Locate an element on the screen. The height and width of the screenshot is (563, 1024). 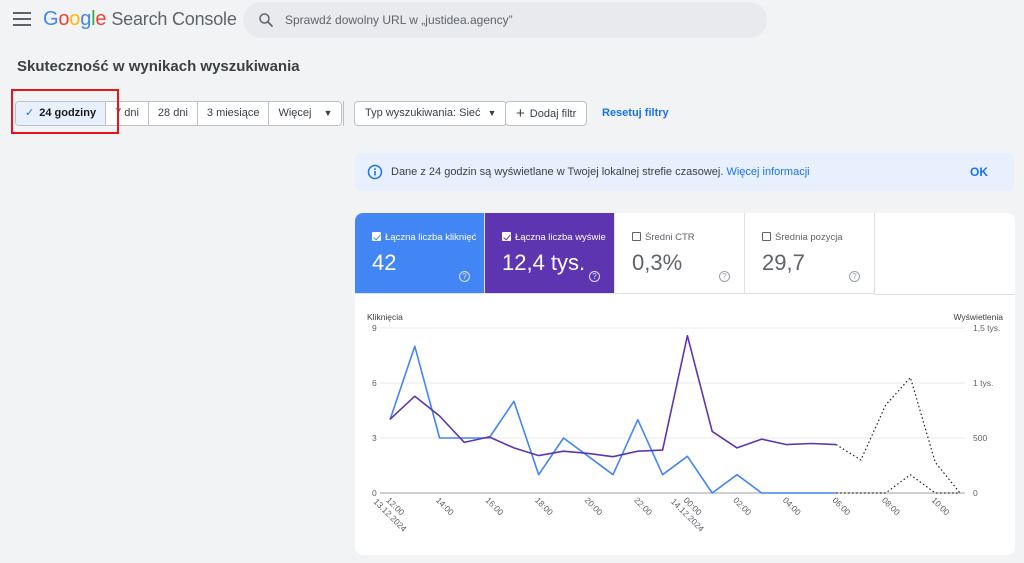
metric-value: 29,7 is located at coordinates (783, 262).